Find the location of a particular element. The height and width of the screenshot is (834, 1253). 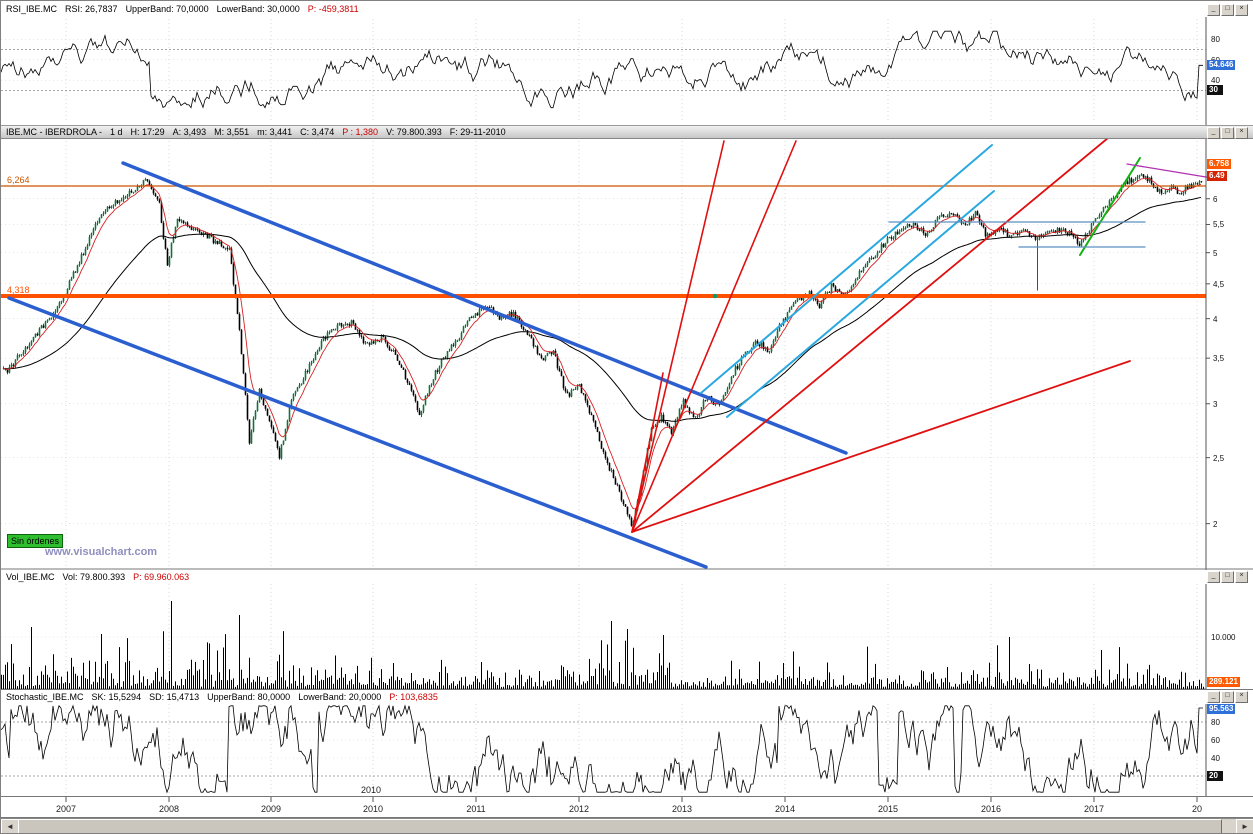

price-window-buttons: _ □ × is located at coordinates (1227, 133).